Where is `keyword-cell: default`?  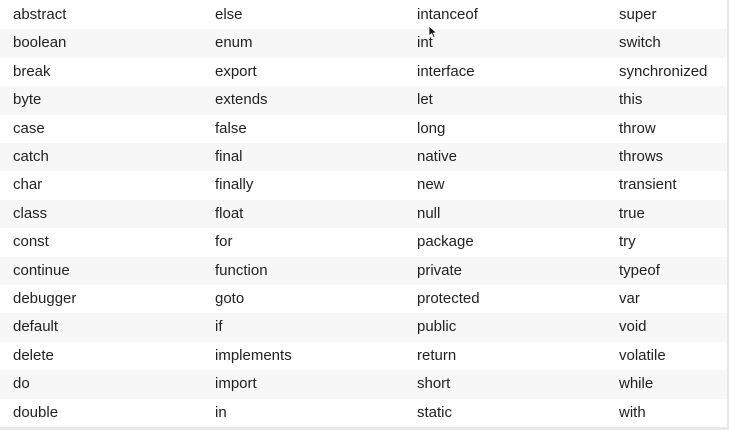 keyword-cell: default is located at coordinates (36, 327).